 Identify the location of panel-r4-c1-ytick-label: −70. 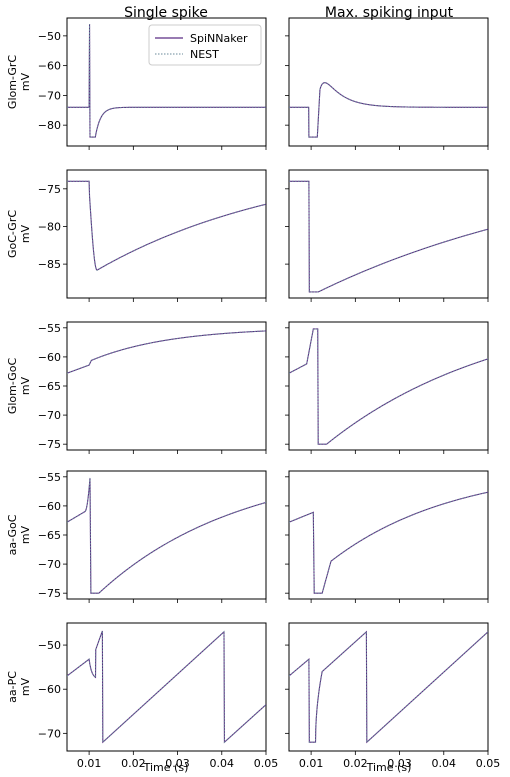
(49, 564).